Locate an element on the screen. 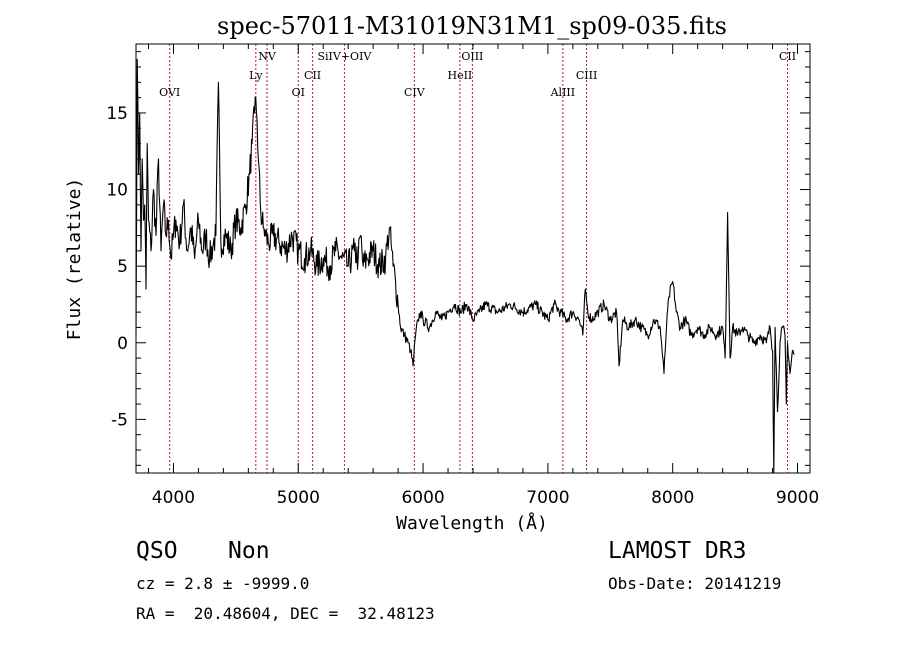 The width and height of the screenshot is (900, 649). emission-label-7: HeII is located at coordinates (459, 75).